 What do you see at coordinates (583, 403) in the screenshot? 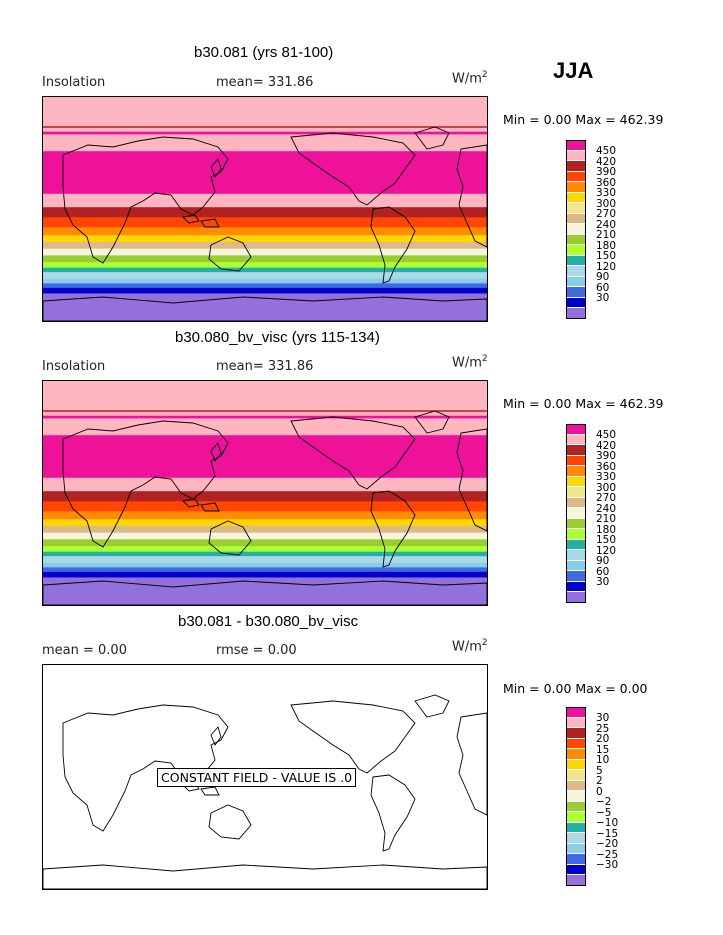
I see `panel-2-min-max: Min = 0.00 Max = 462.39` at bounding box center [583, 403].